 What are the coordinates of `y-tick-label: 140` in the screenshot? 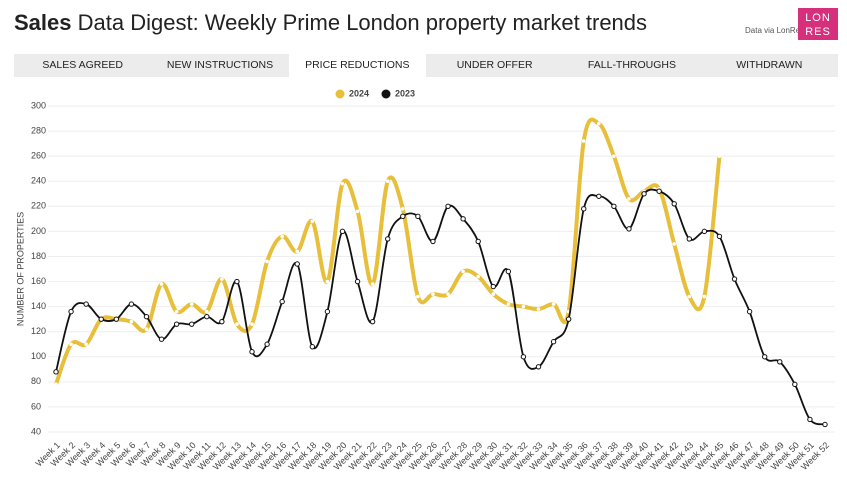 It's located at (38, 306).